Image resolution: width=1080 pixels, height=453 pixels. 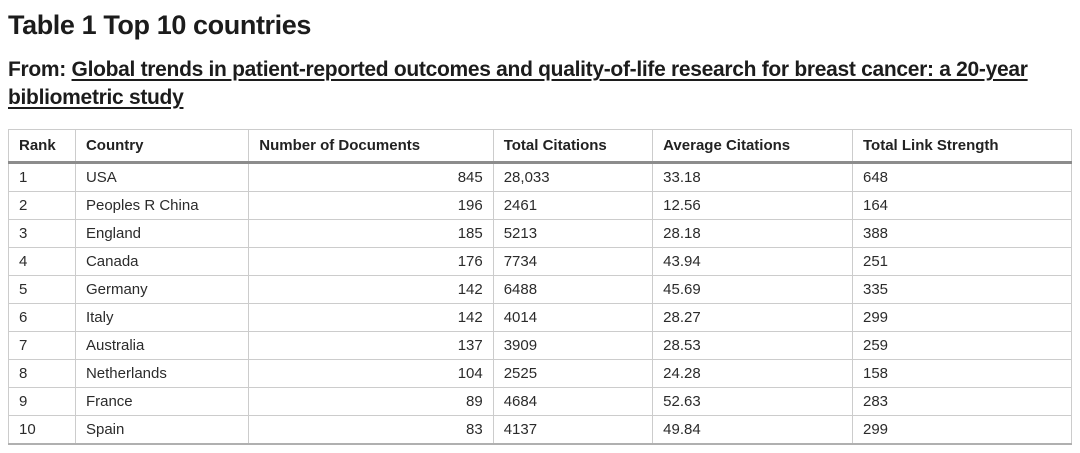 I want to click on cell-total-citations: 7734, so click(x=573, y=261).